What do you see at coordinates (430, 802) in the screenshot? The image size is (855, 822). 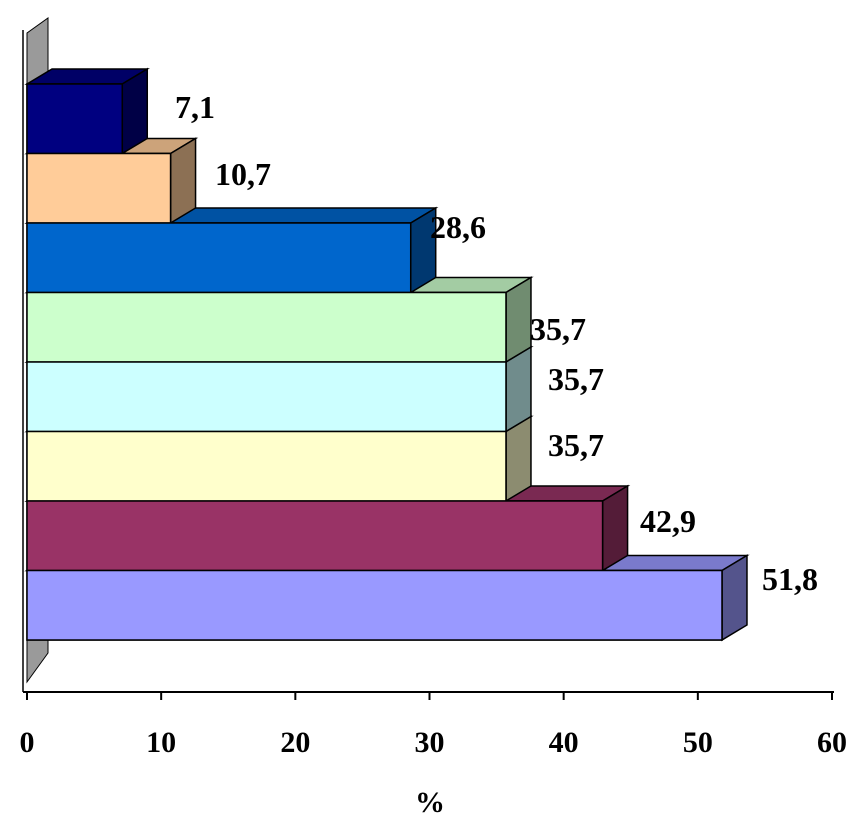 I see `x-axis-title: %` at bounding box center [430, 802].